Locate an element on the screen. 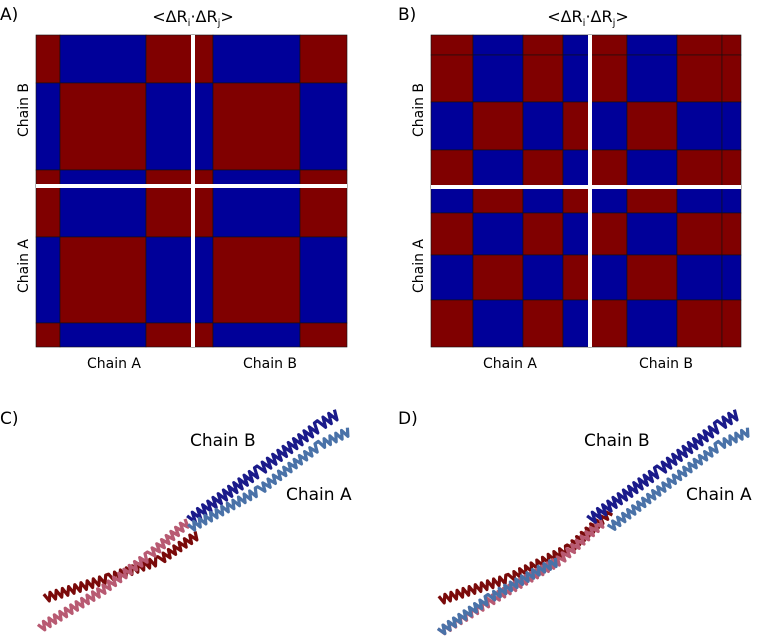 The width and height of the screenshot is (760, 641). x-label: Chain A is located at coordinates (510, 364).